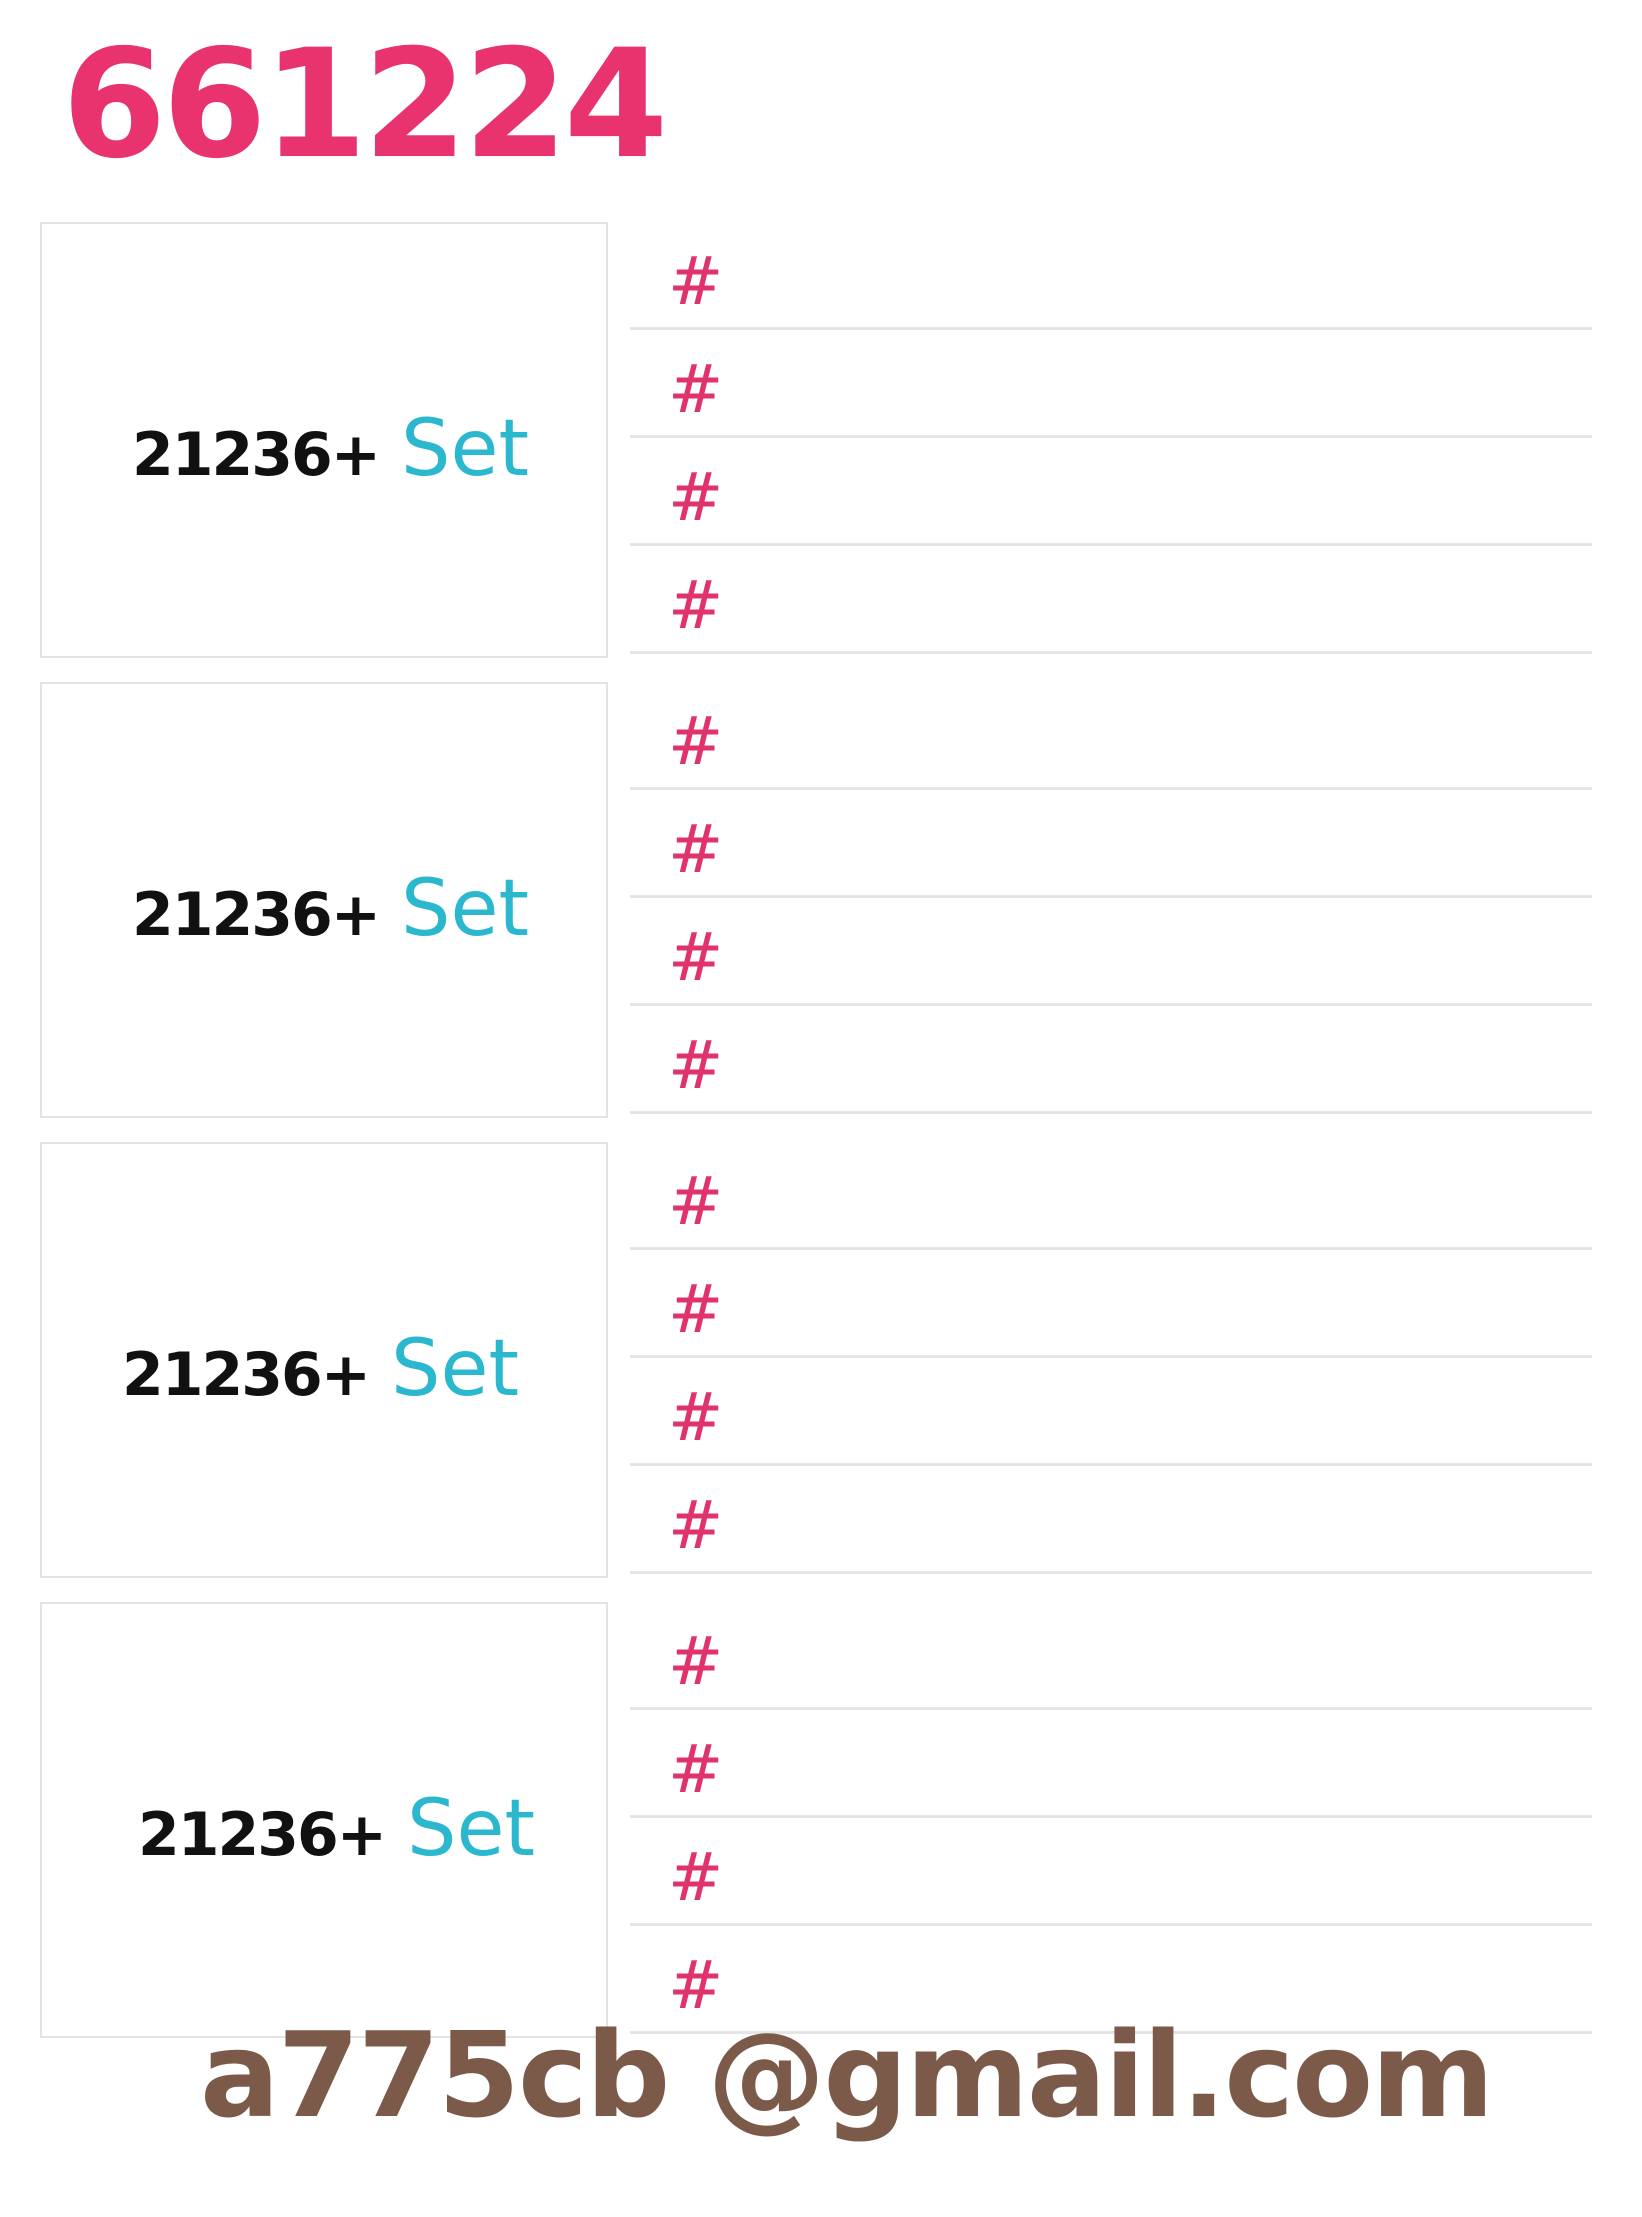  Describe the element at coordinates (847, 2075) in the screenshot. I see `footer-email: a775cb @gmail.com` at that location.